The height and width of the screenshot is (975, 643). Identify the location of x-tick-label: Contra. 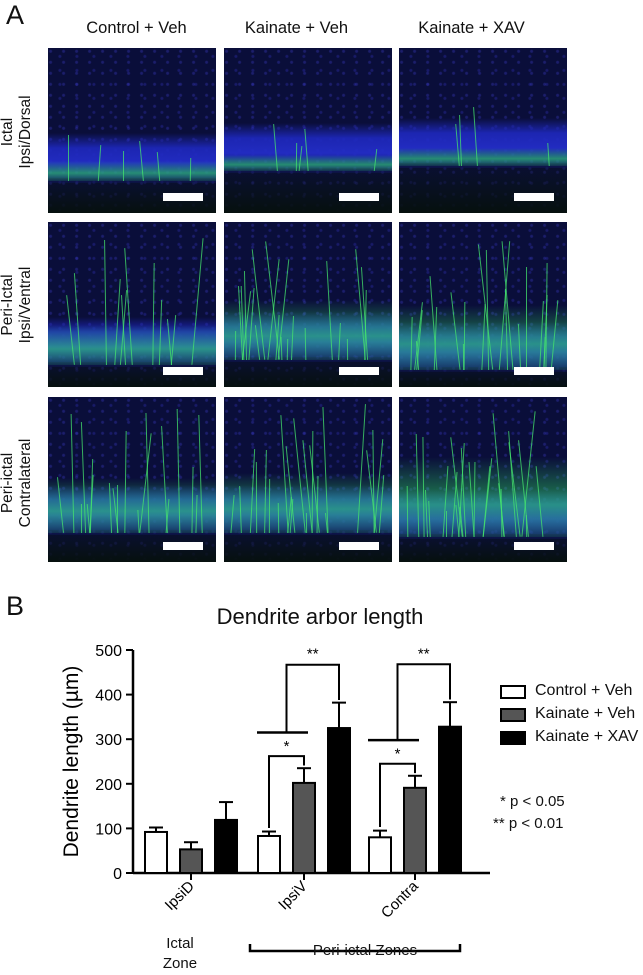
(400, 899).